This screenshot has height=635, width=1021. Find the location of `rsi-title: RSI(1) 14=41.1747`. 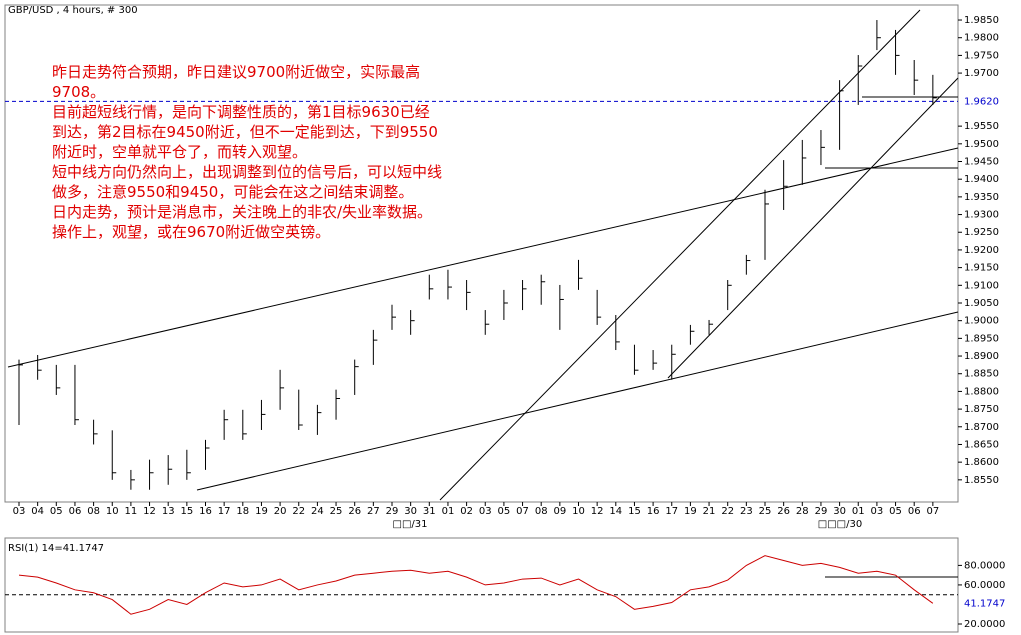

rsi-title: RSI(1) 14=41.1747 is located at coordinates (56, 548).